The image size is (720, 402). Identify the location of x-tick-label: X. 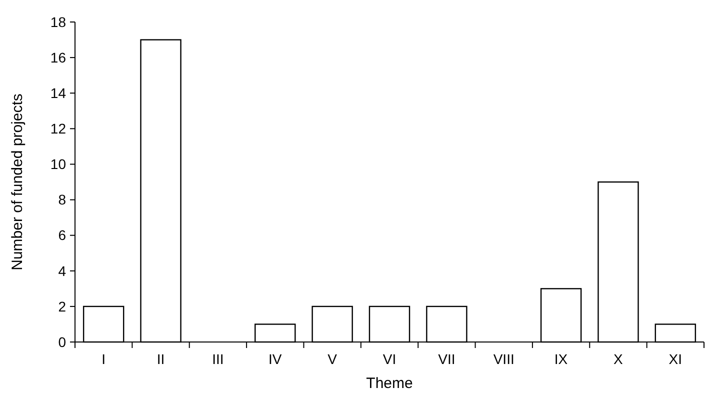
(619, 359).